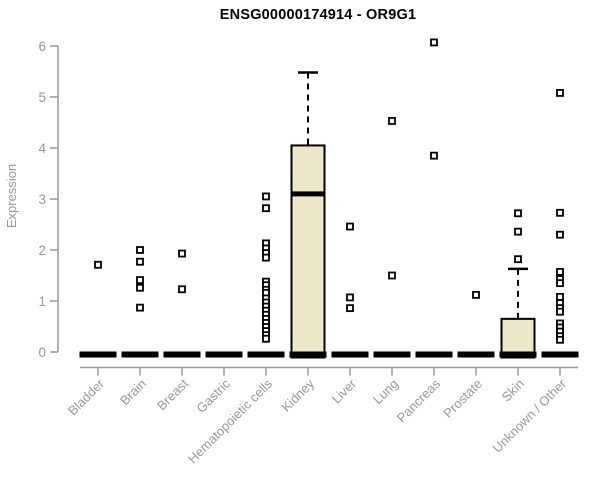 Image resolution: width=600 pixels, height=500 pixels. What do you see at coordinates (266, 354) in the screenshot?
I see `zero-median-bar-hematopoietic-cells` at bounding box center [266, 354].